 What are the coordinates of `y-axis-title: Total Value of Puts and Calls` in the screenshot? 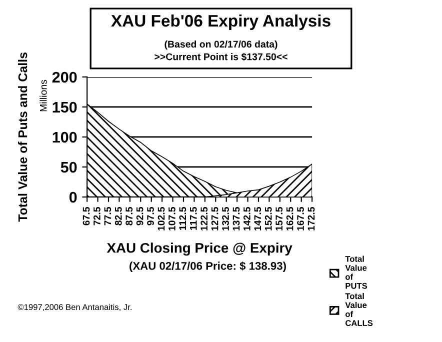 It's located at (23, 137).